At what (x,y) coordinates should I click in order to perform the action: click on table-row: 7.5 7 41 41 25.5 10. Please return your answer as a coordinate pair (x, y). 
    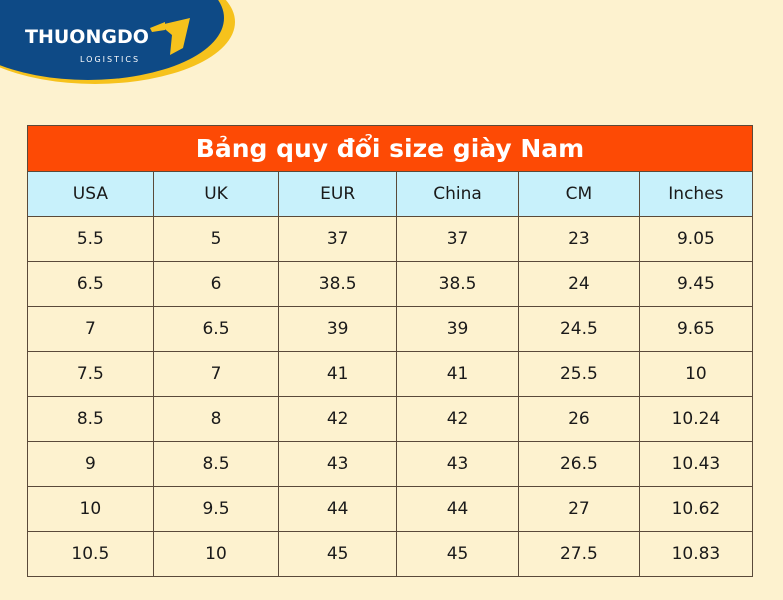
    Looking at the image, I should click on (390, 374).